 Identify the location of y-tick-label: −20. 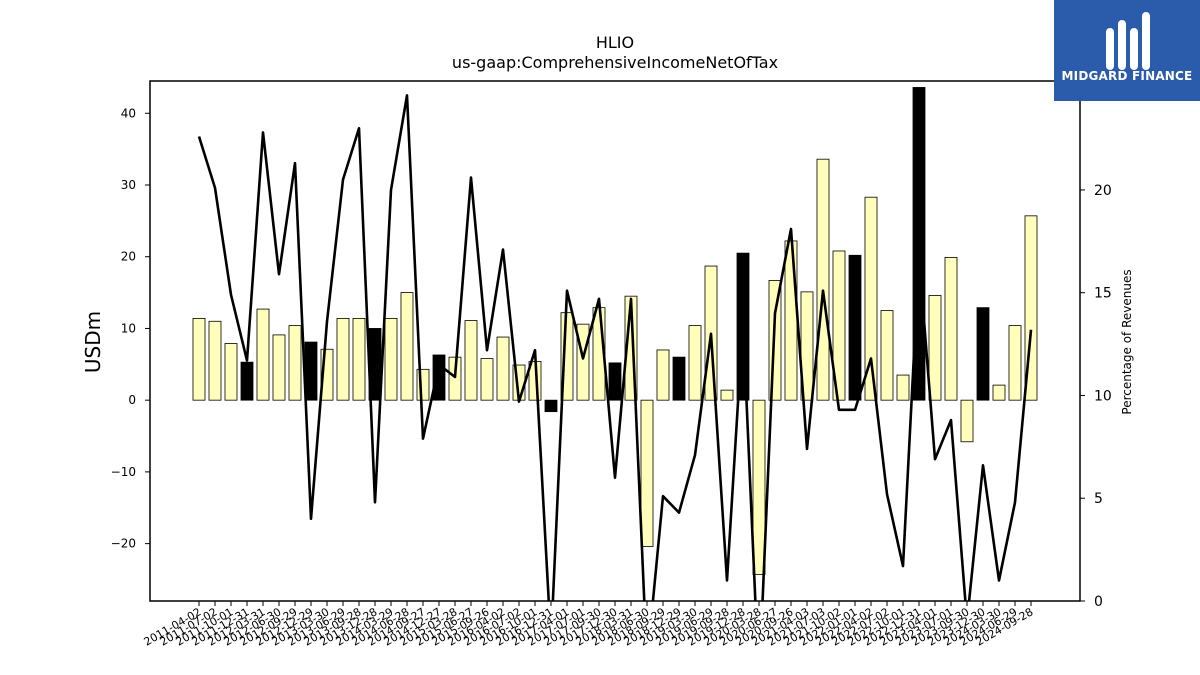
(123, 544).